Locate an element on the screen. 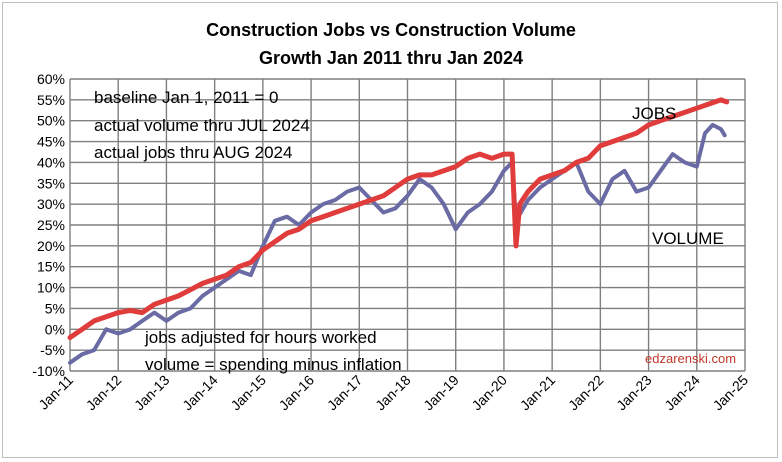 This screenshot has width=782, height=462. x-tick-label: Jan-20 is located at coordinates (489, 393).